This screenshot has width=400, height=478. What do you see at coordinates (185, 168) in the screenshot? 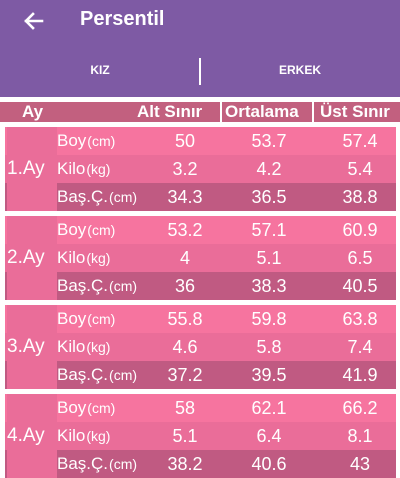
I see `alt-sinir-value: 3.2` at bounding box center [185, 168].